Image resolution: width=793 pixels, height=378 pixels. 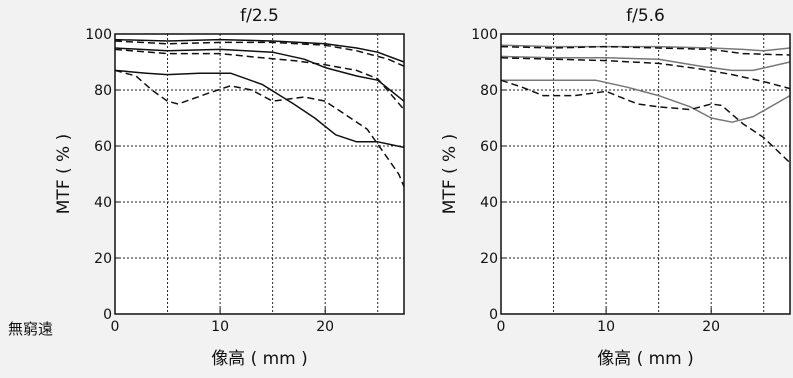 What do you see at coordinates (259, 16) in the screenshot?
I see `chart-title: f/2.5` at bounding box center [259, 16].